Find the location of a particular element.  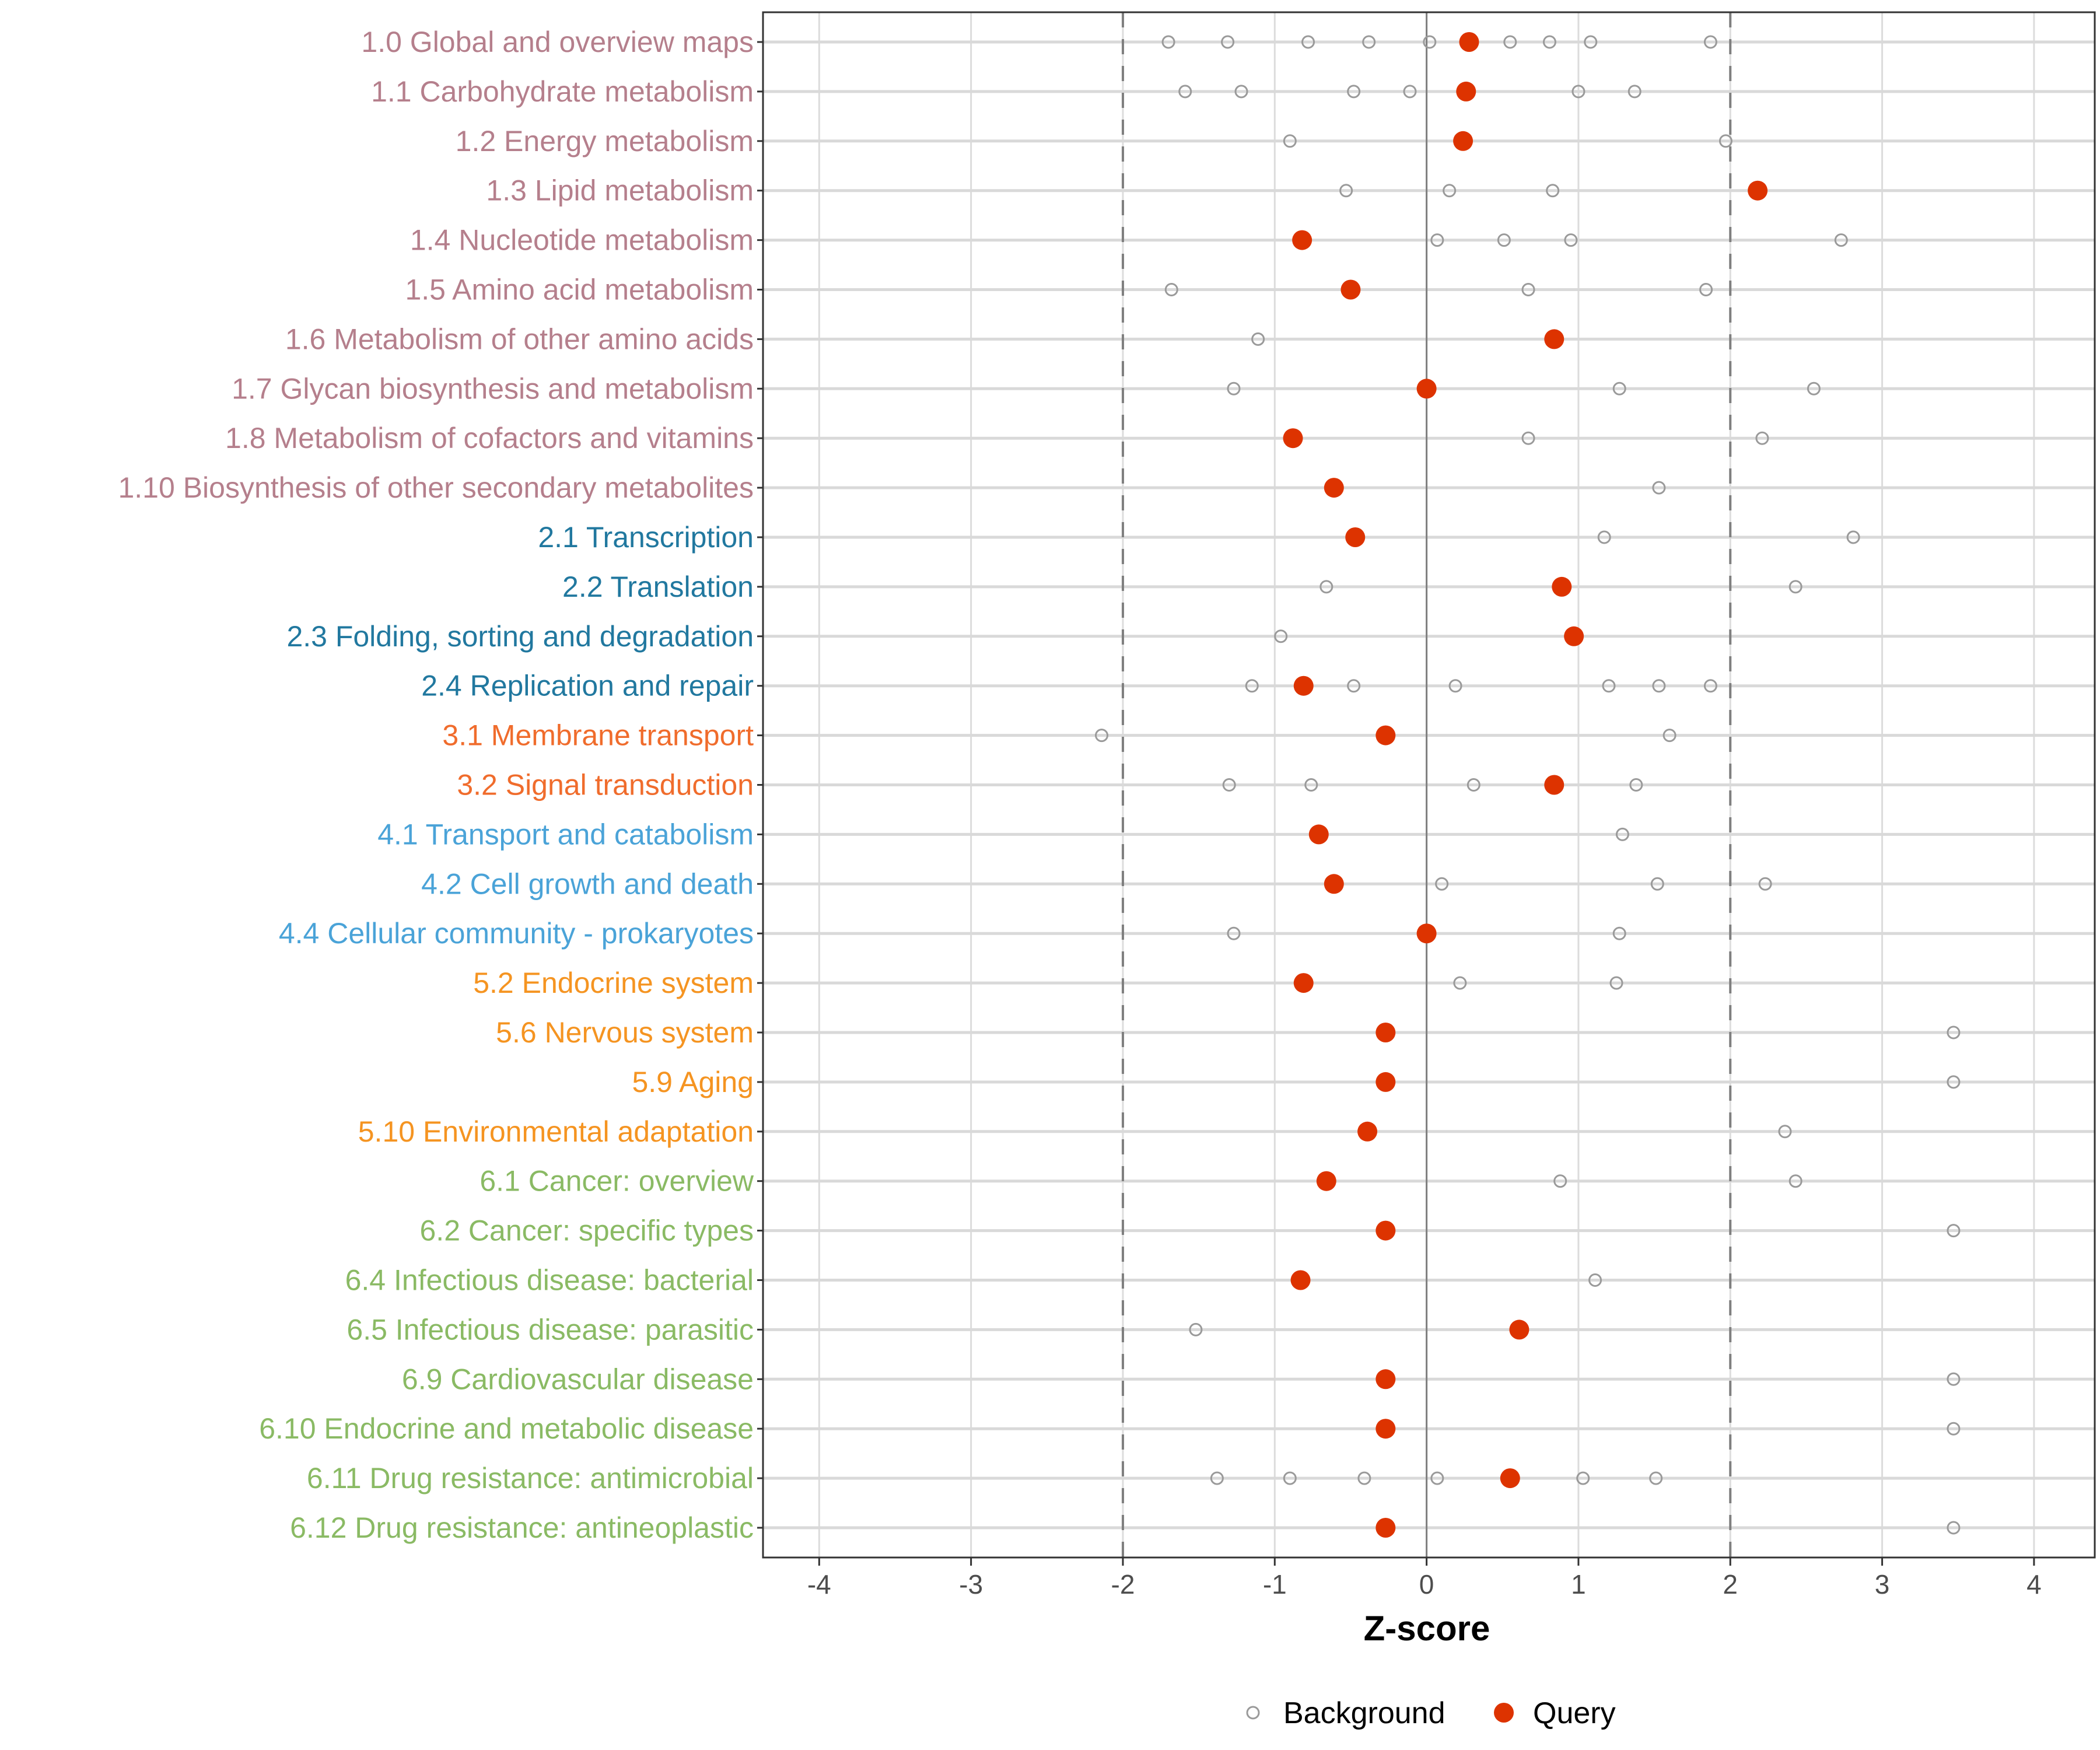

y-tick-label: 5.10 Environmental adaptation is located at coordinates (556, 1131).